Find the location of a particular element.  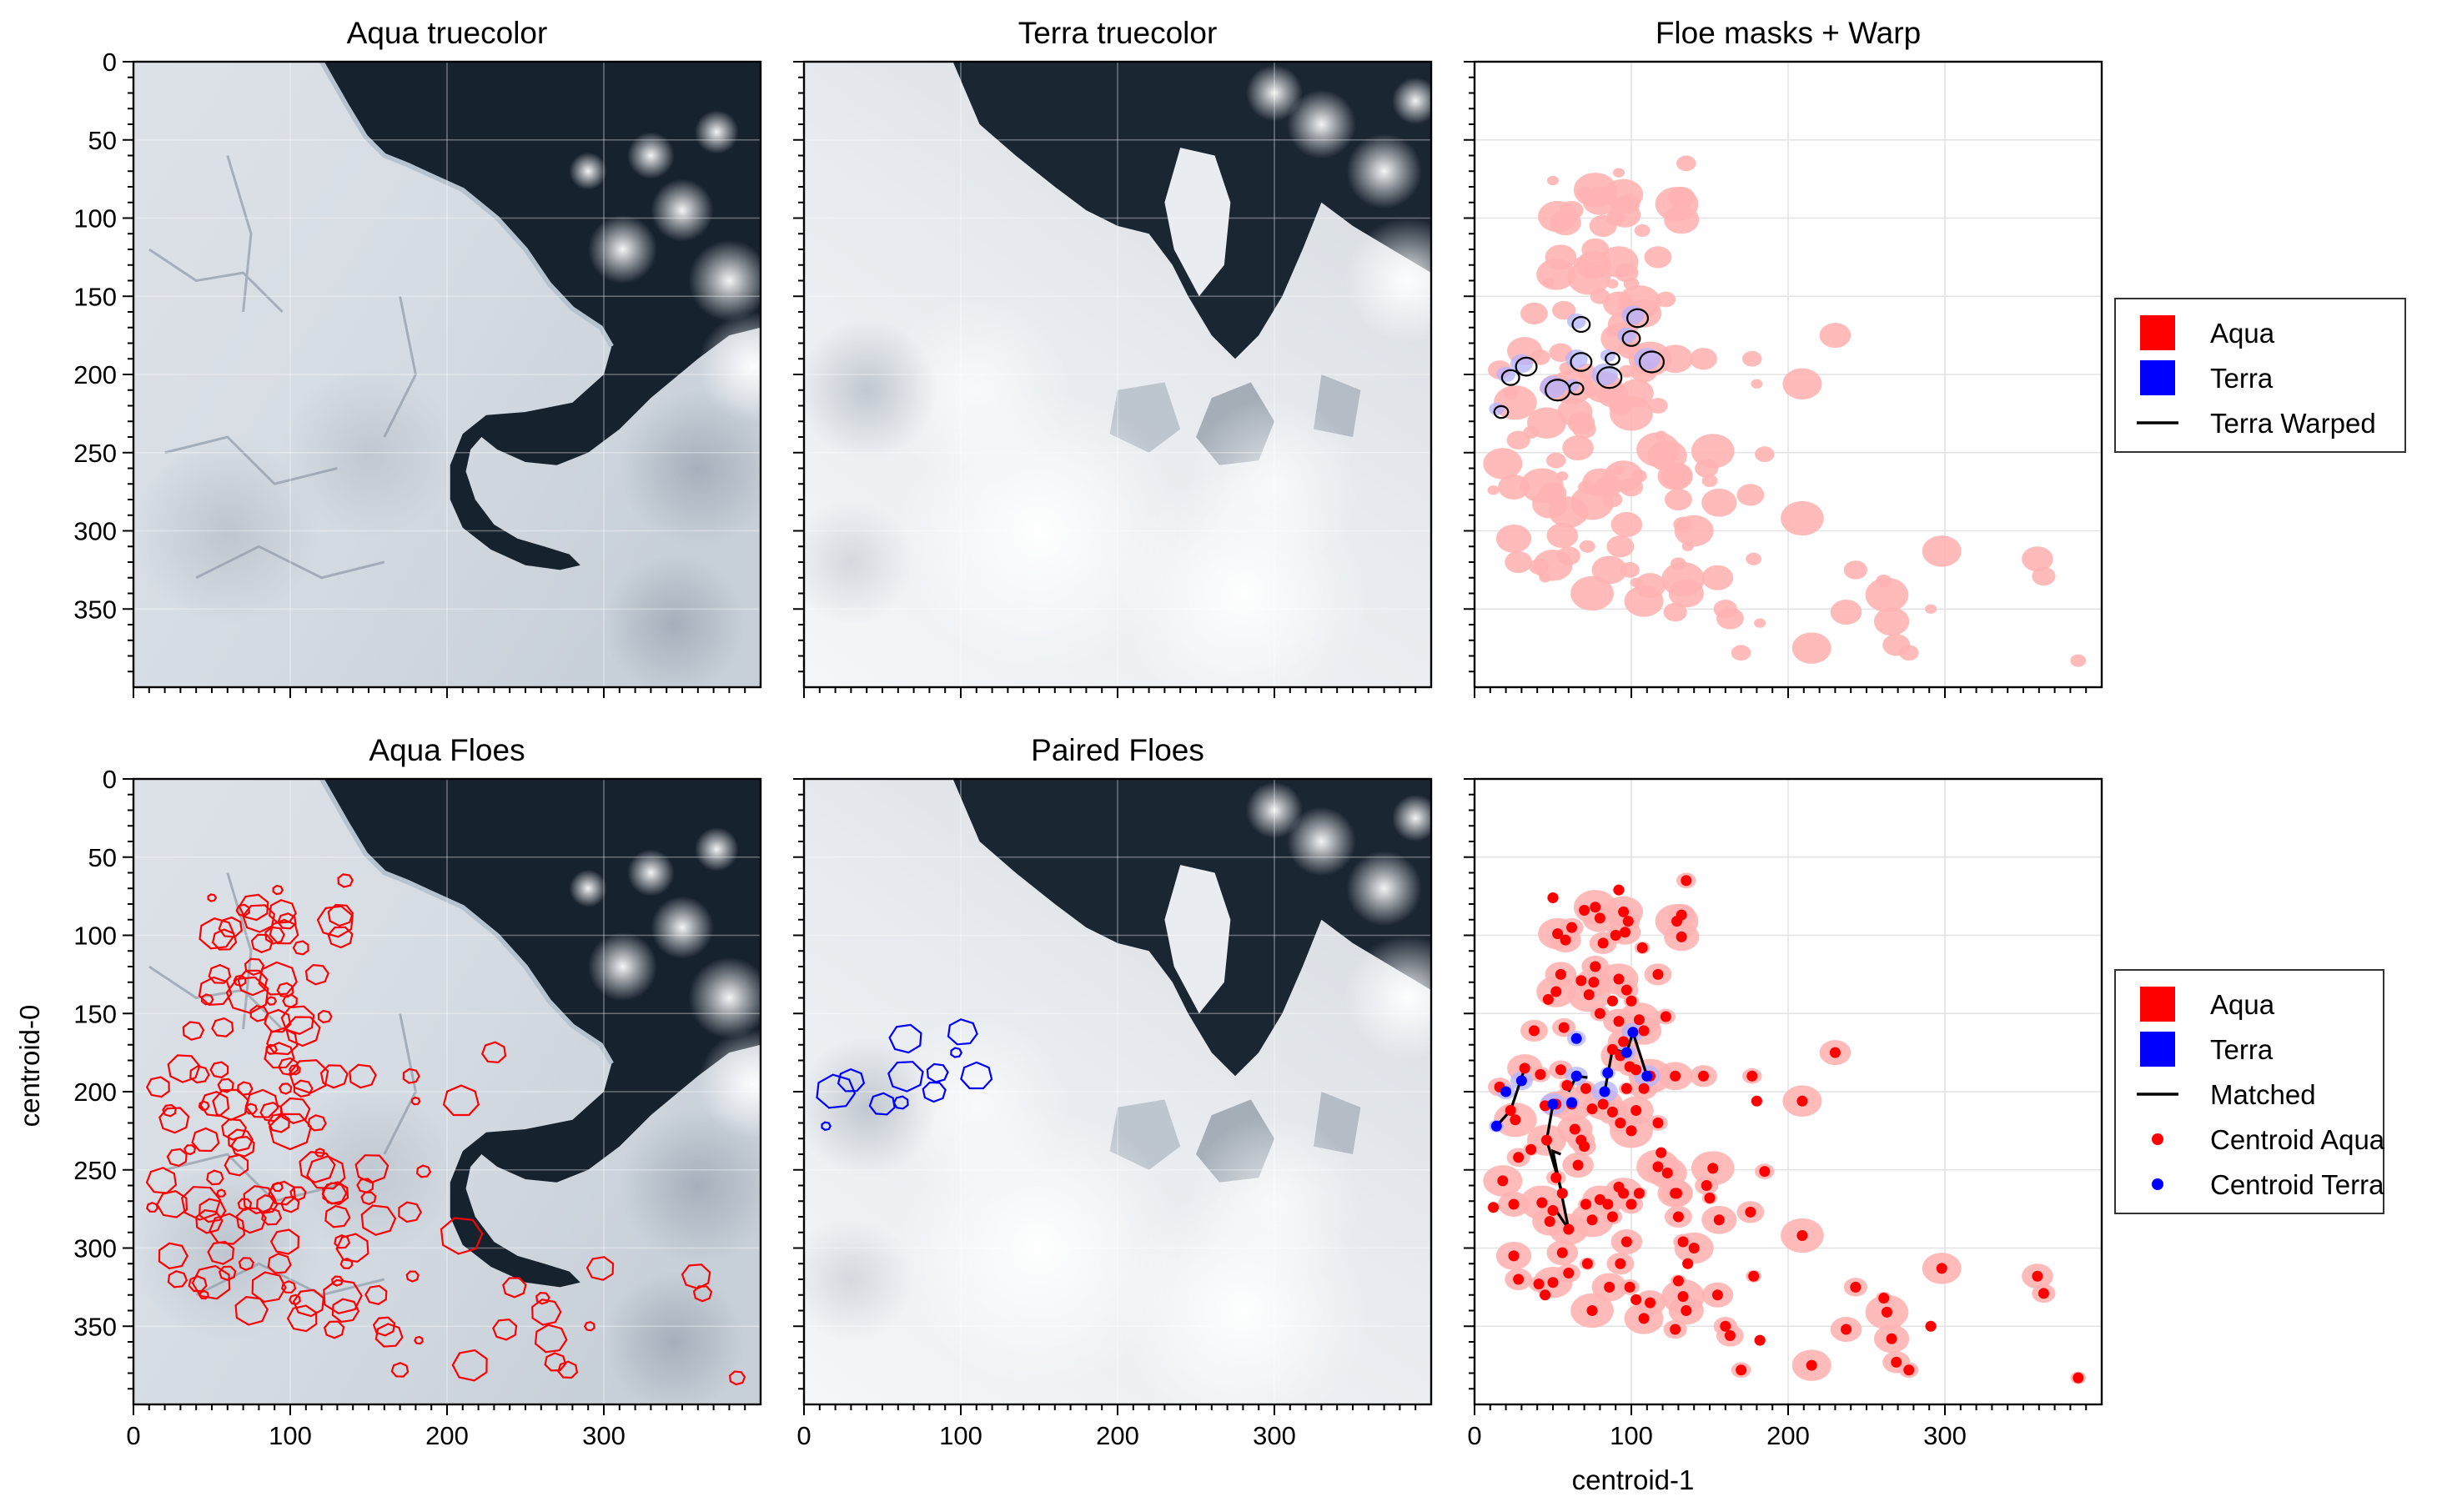

x-tick-label: 0 is located at coordinates (803, 1436).